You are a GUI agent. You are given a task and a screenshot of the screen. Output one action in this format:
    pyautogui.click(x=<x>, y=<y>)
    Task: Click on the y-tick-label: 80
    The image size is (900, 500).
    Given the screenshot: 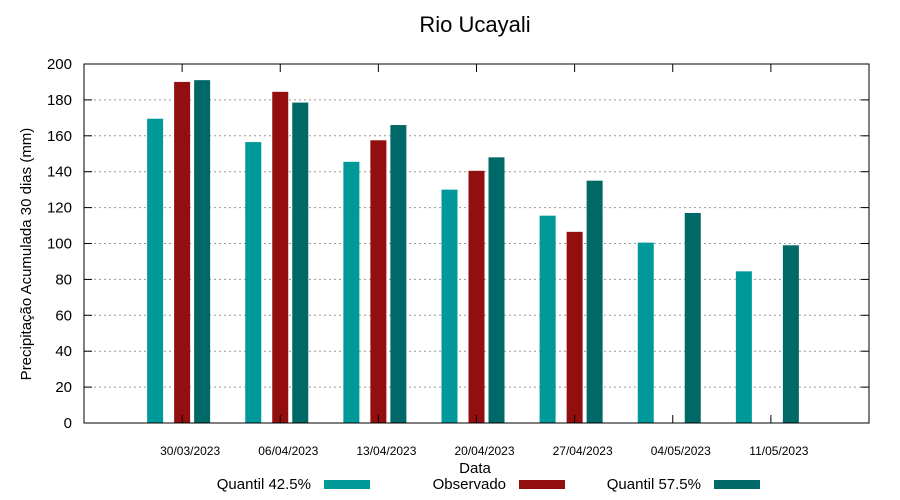 What is the action you would take?
    pyautogui.click(x=63, y=279)
    